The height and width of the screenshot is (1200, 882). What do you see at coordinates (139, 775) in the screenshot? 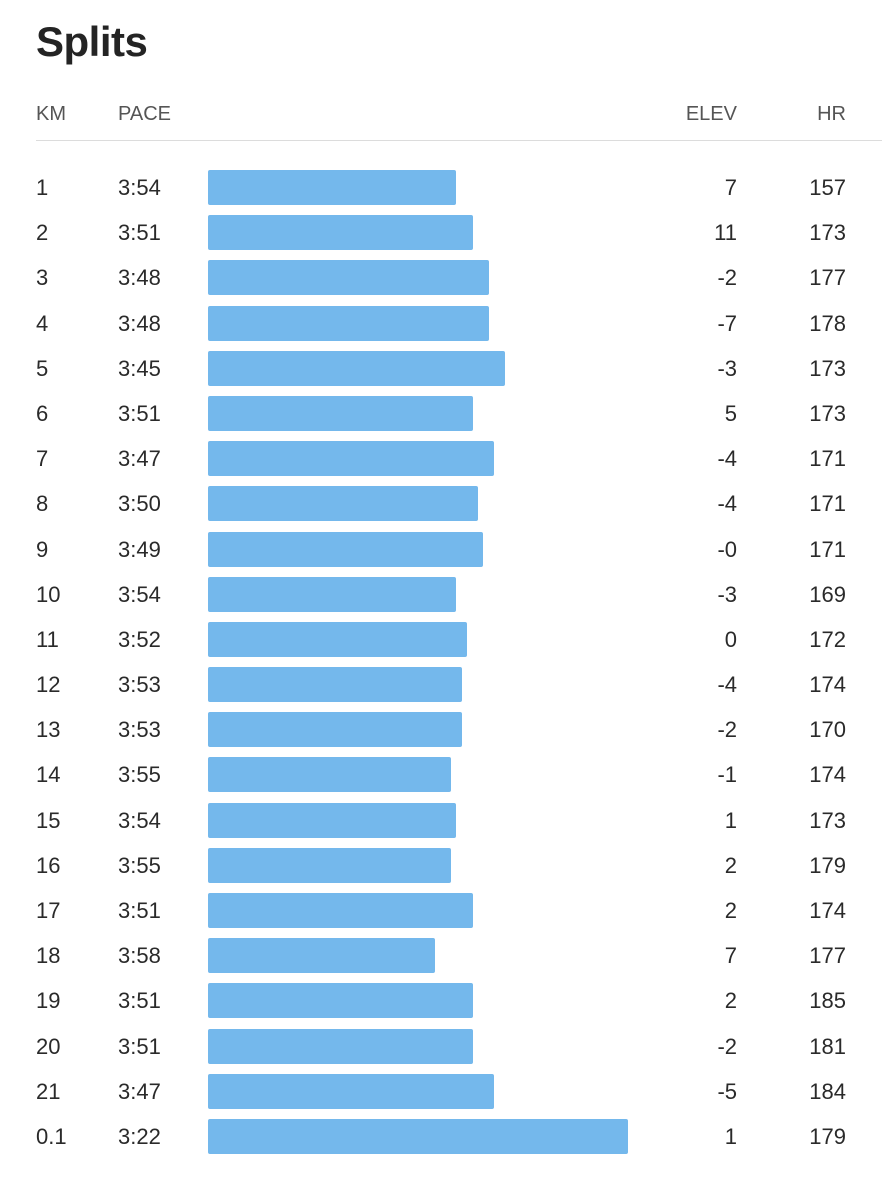
I see `split-pace: 3:55` at bounding box center [139, 775].